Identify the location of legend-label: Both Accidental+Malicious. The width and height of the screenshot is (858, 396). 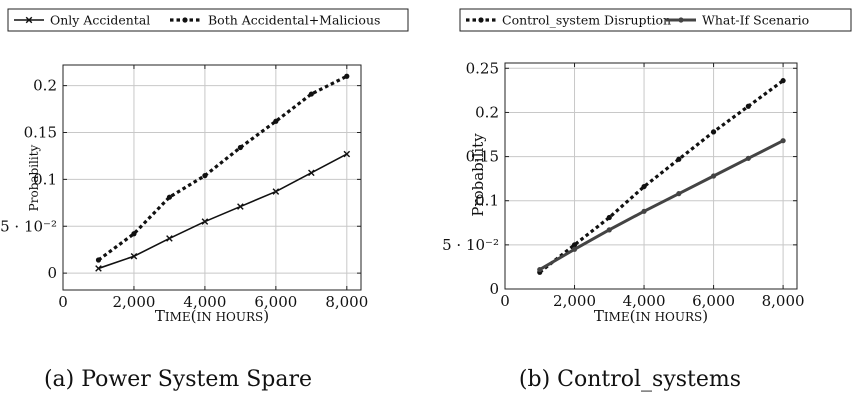
(294, 20).